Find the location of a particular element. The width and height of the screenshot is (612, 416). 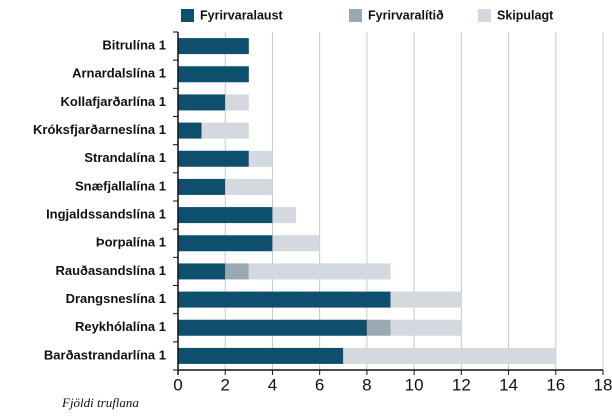

y-tick-label: Strandalína 1 is located at coordinates (125, 157).